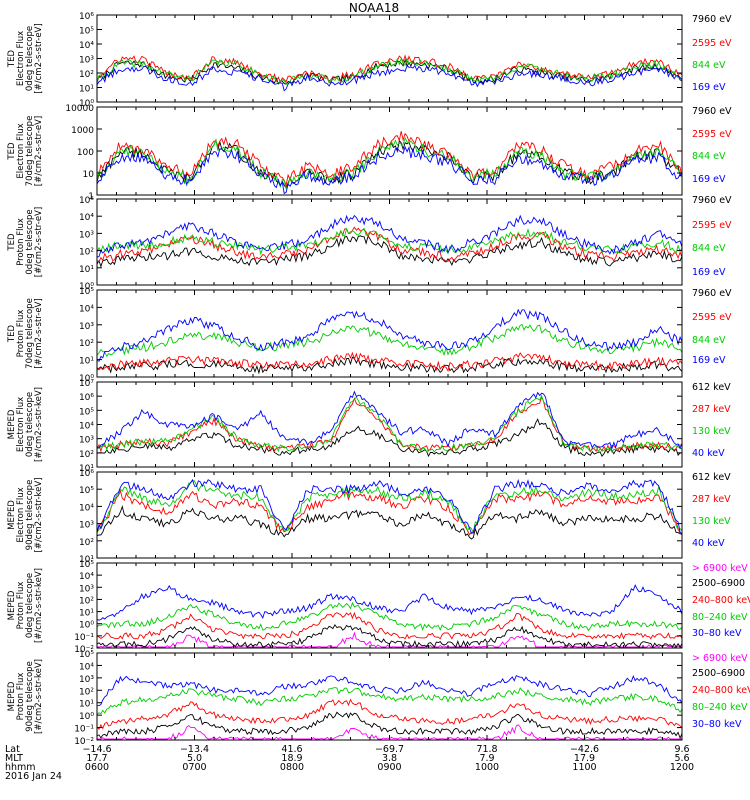 The width and height of the screenshot is (750, 800). I want to click on x-tick-label-time: 1000, so click(487, 767).